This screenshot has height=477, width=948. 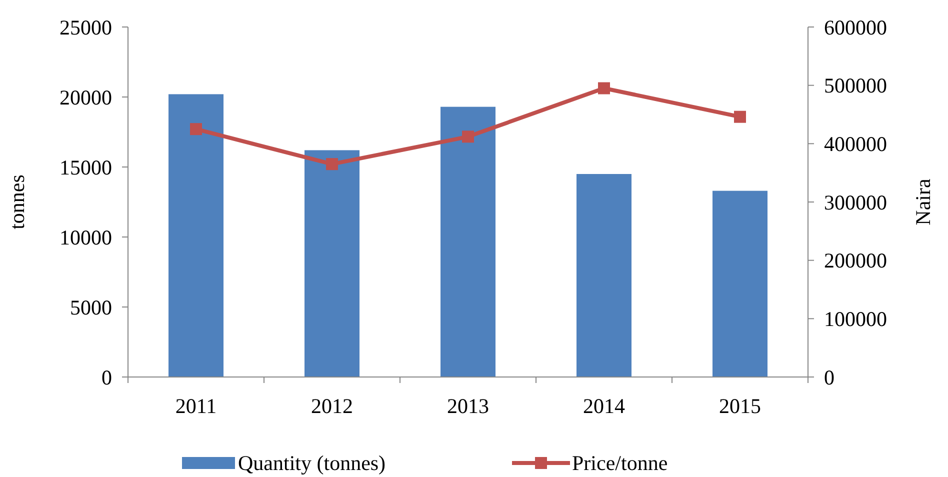 I want to click on y-tick-label: 0, so click(x=107, y=377).